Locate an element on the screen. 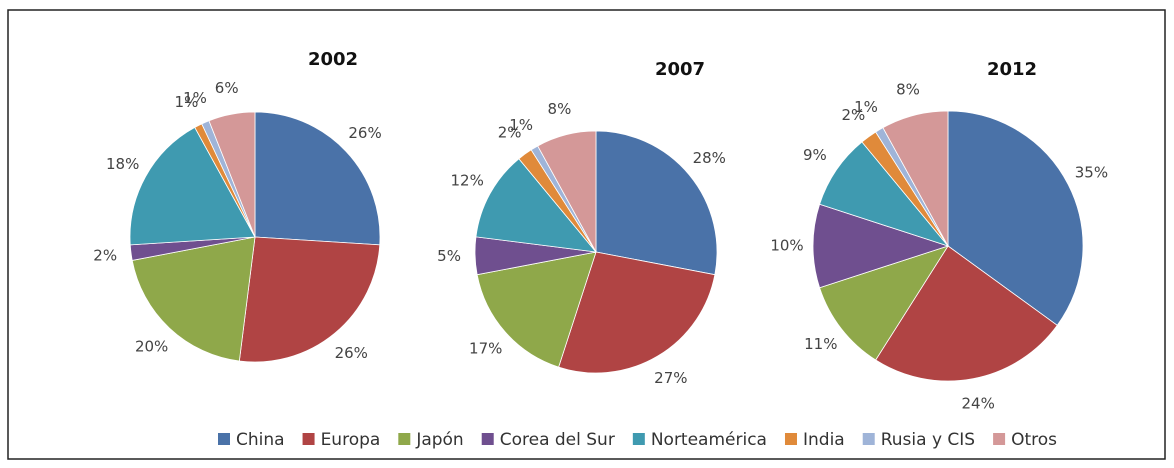 This screenshot has width=1174, height=468. data-label: 35% is located at coordinates (1091, 172).